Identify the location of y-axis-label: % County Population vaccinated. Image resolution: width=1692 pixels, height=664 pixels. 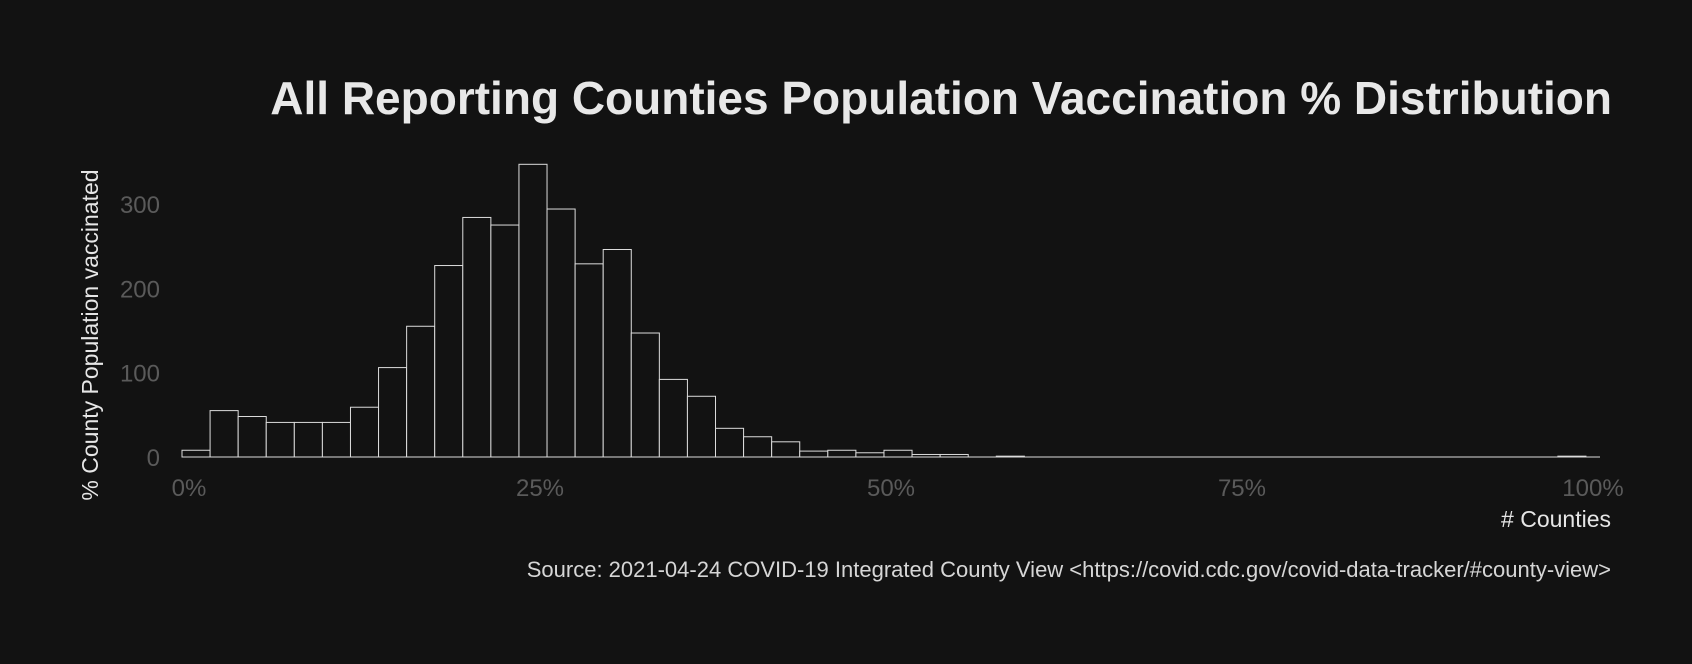
(90, 334).